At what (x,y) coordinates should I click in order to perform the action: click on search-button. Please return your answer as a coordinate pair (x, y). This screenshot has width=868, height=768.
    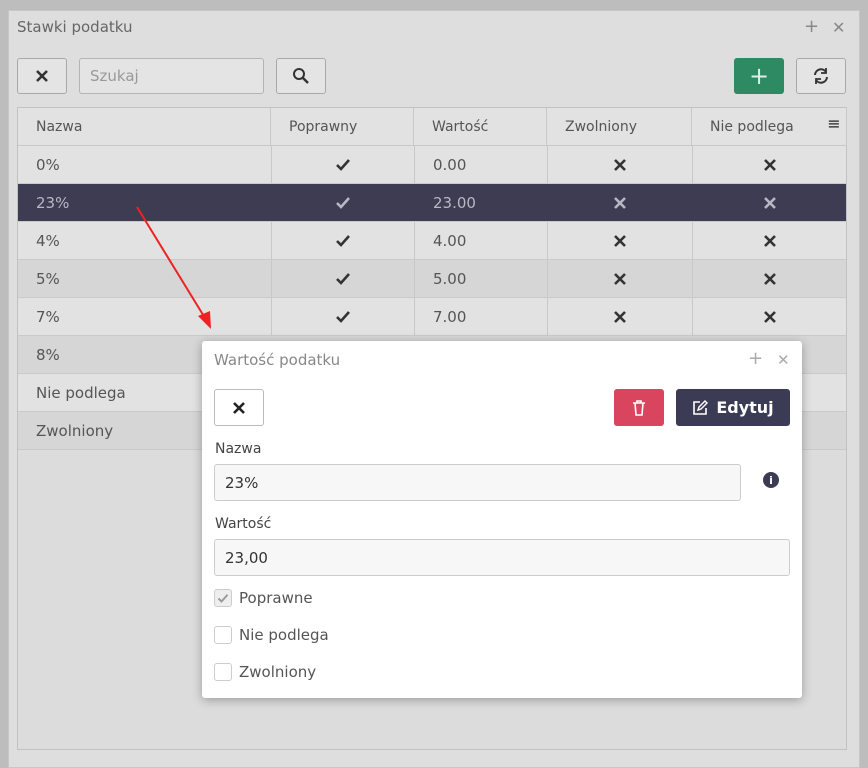
    Looking at the image, I should click on (301, 76).